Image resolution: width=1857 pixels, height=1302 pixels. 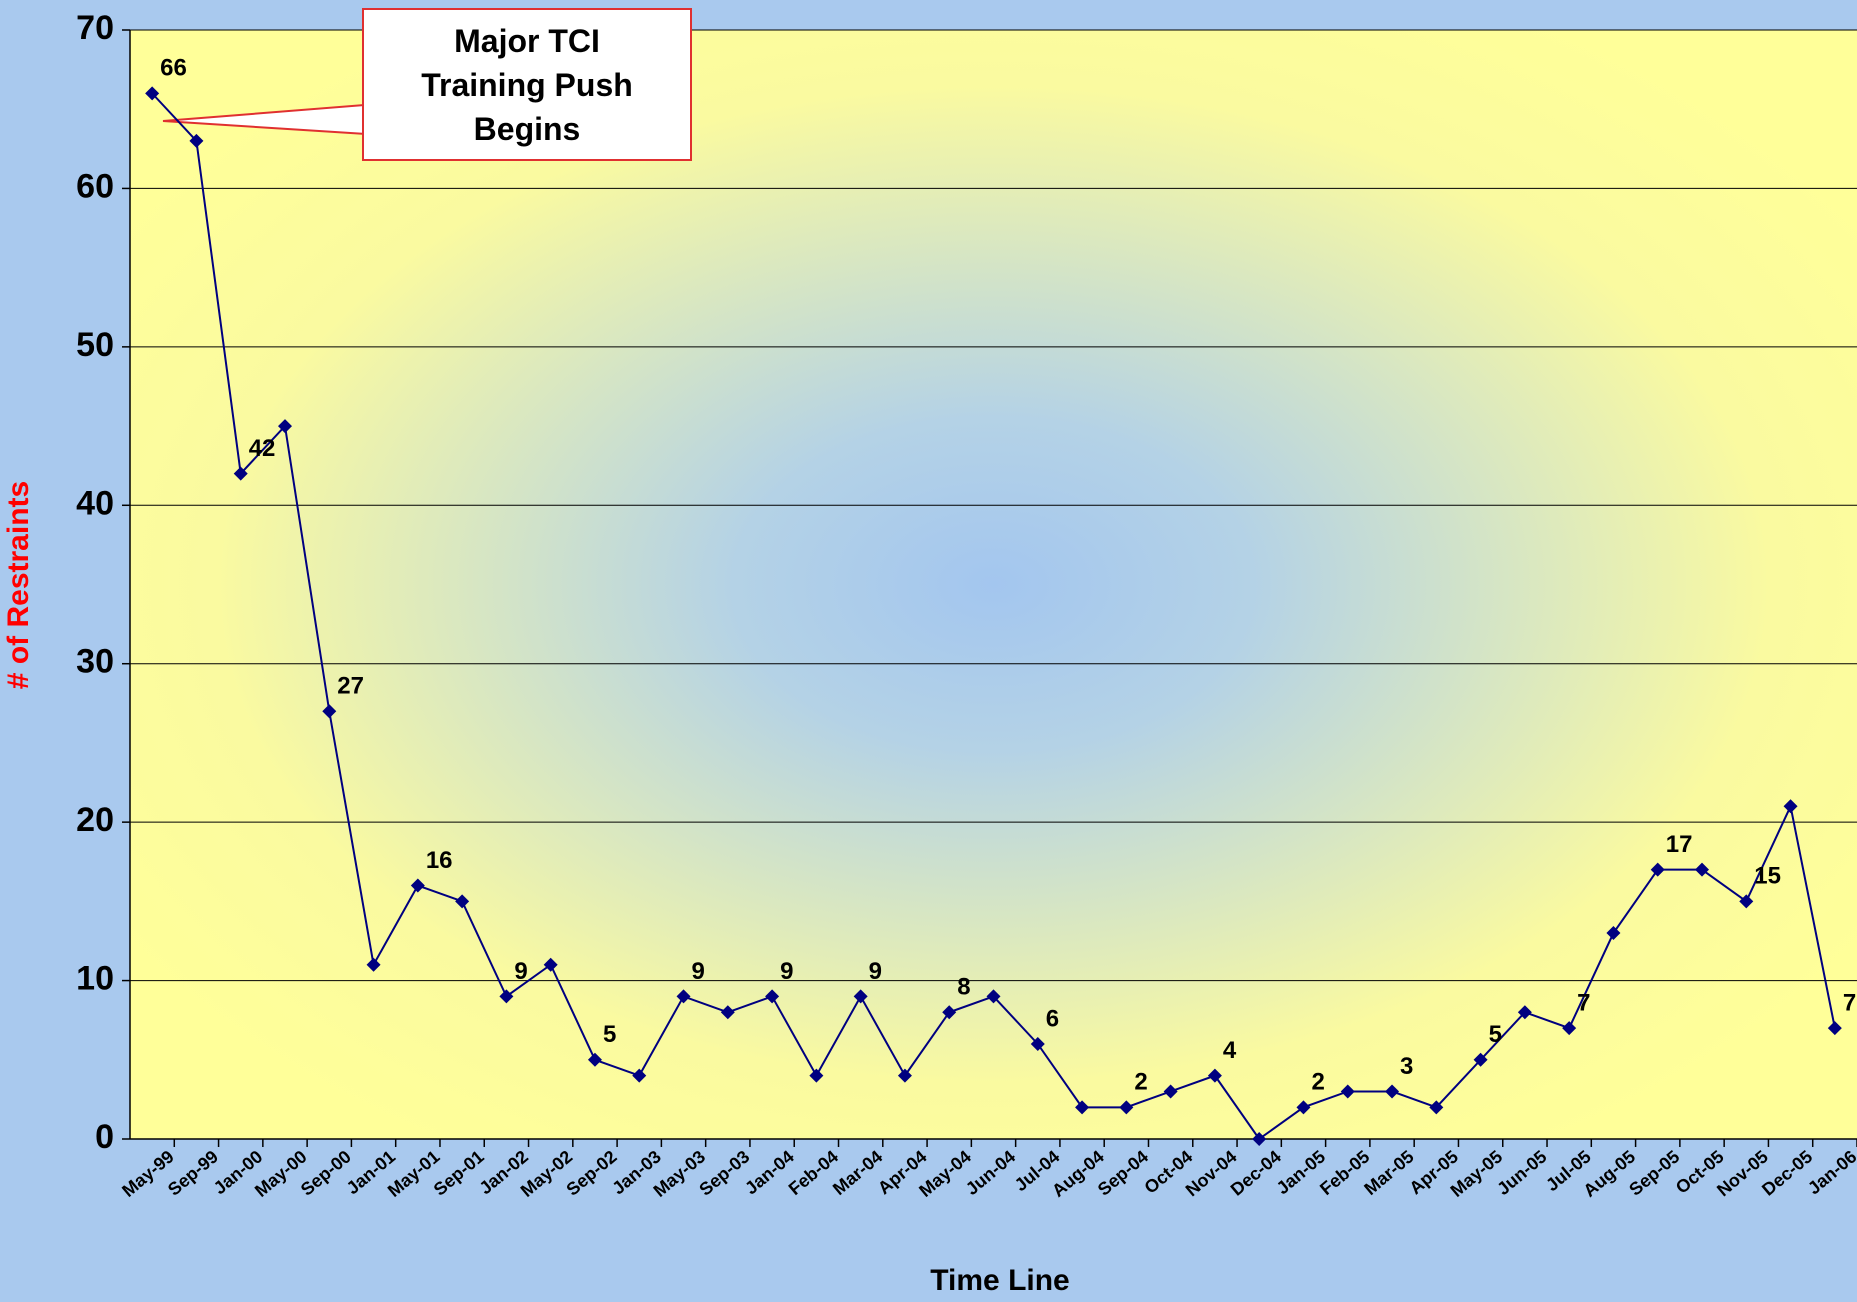 What do you see at coordinates (439, 860) in the screenshot?
I see `data-label: 16` at bounding box center [439, 860].